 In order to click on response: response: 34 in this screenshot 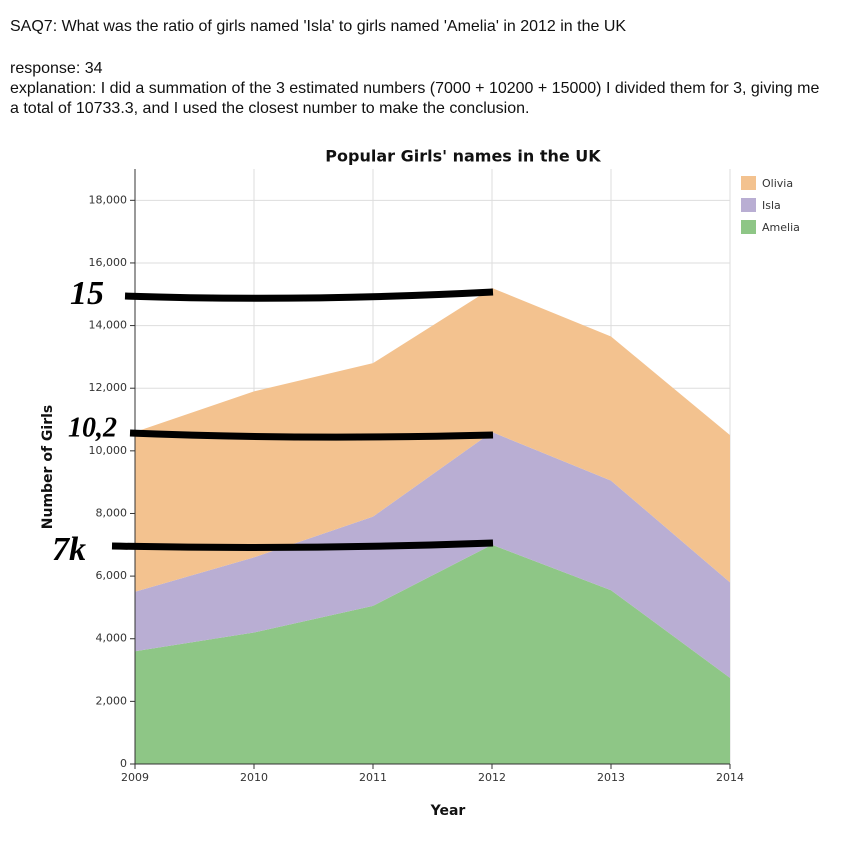, I will do `click(56, 68)`.